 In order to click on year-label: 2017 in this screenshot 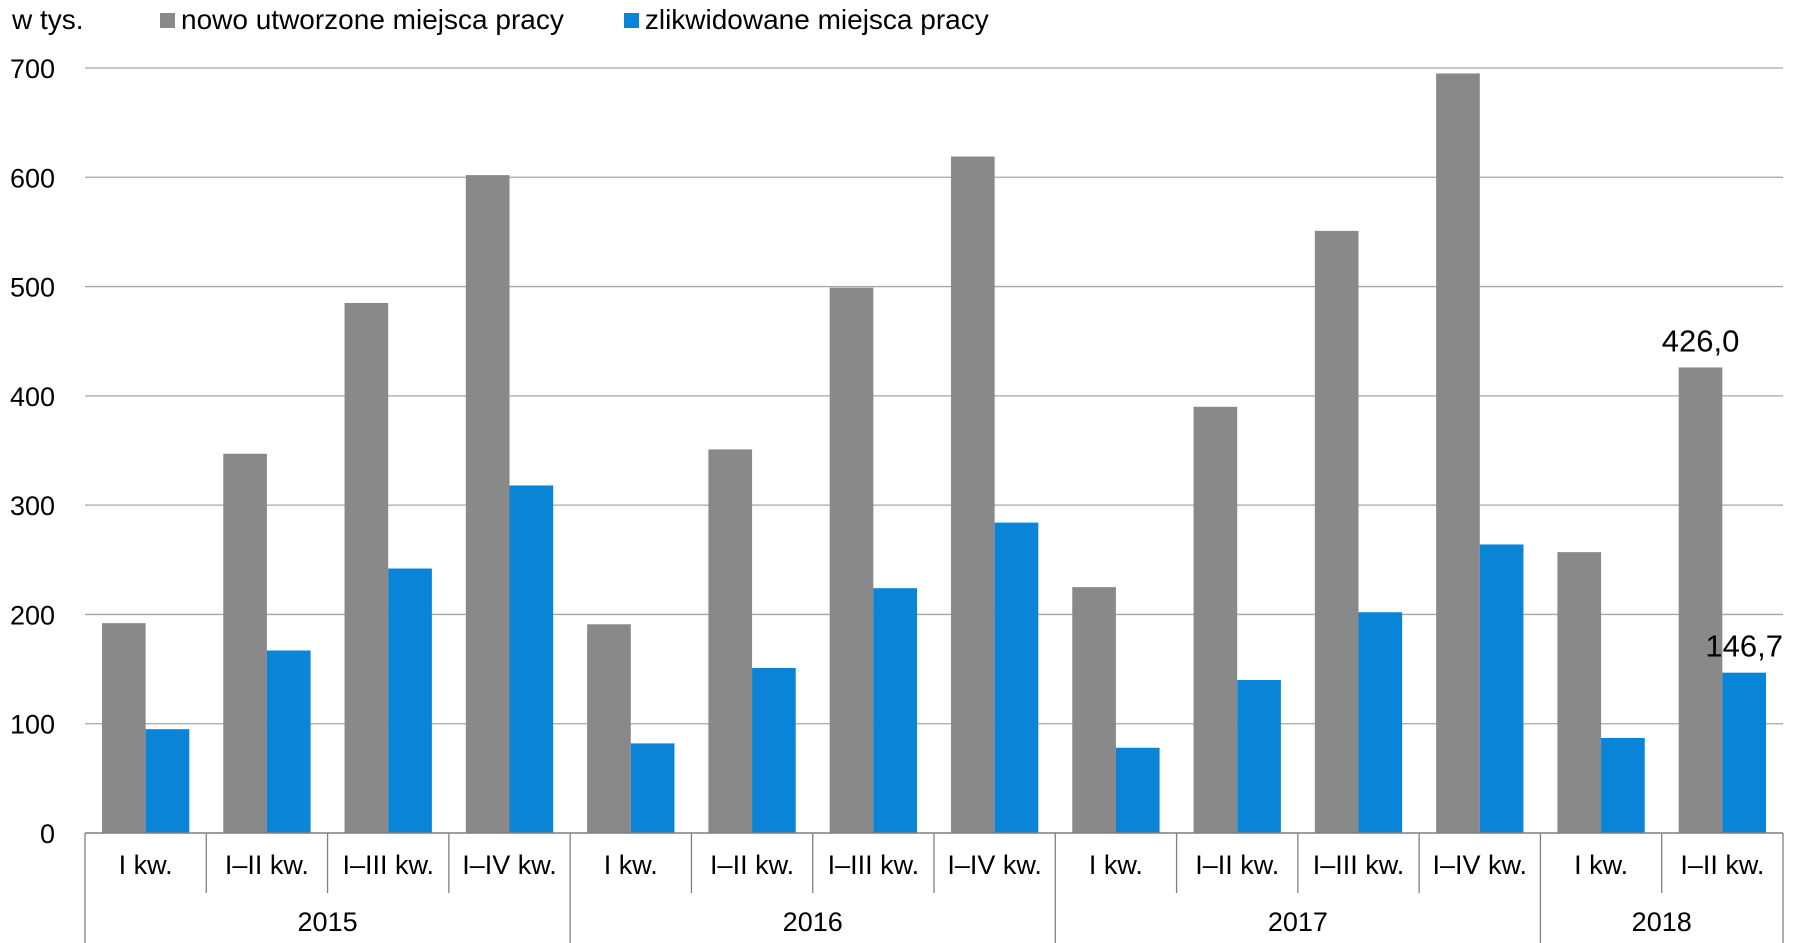, I will do `click(1298, 922)`.